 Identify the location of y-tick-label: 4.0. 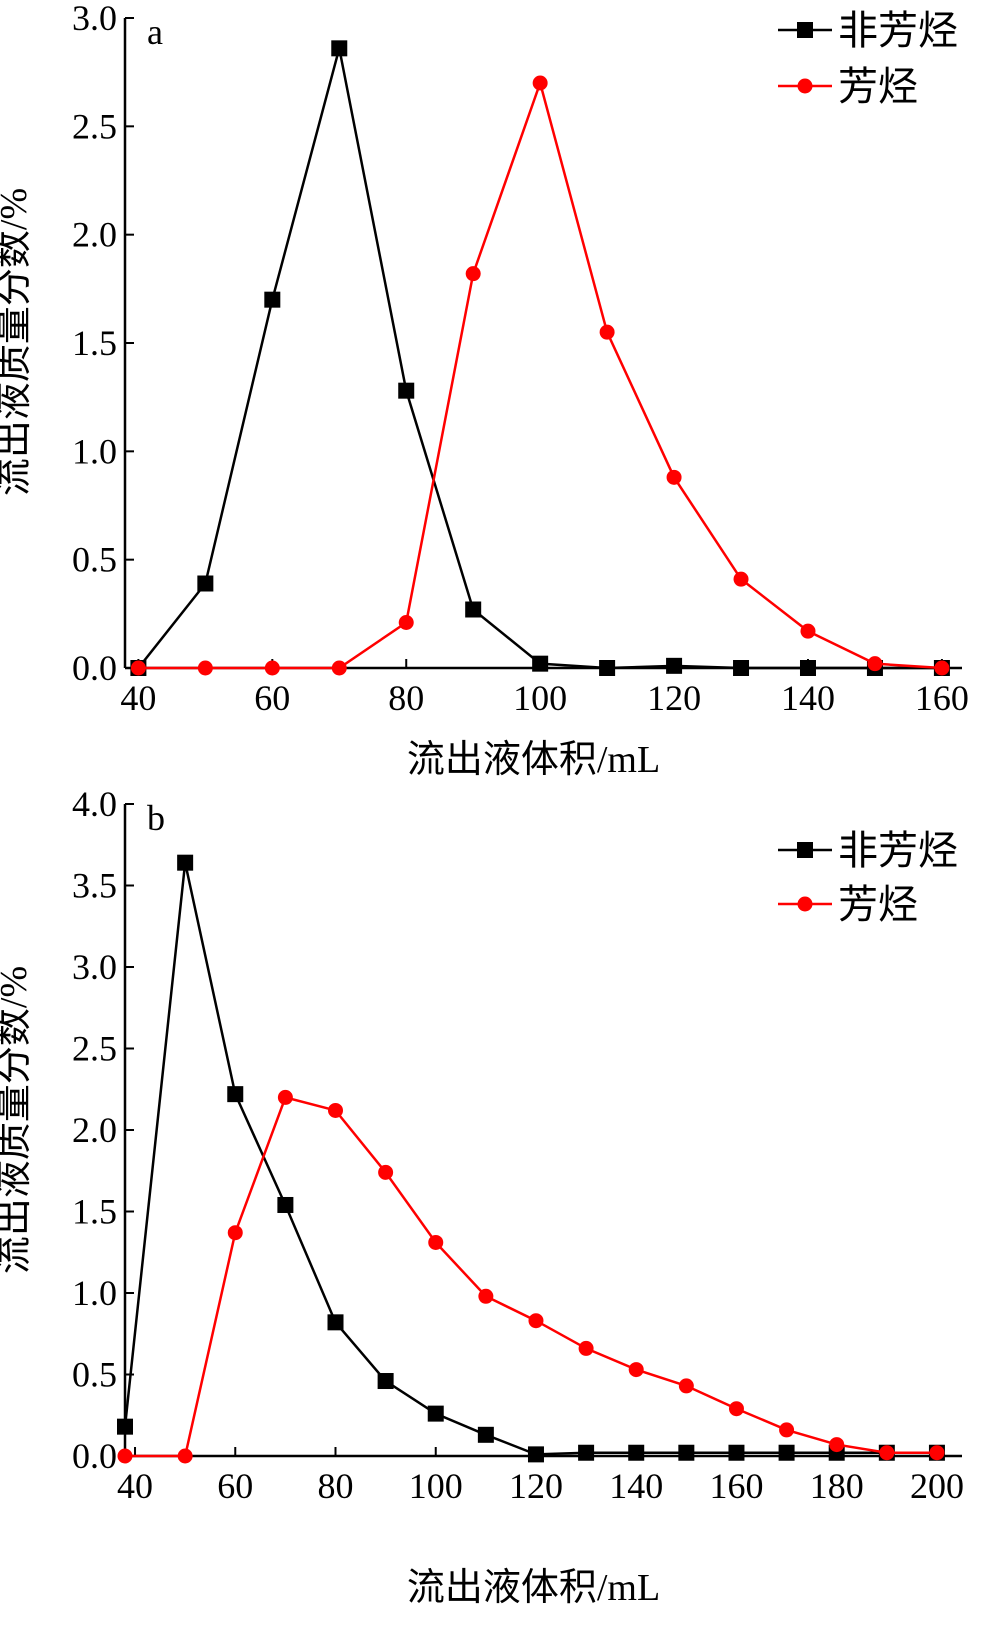
(94, 804).